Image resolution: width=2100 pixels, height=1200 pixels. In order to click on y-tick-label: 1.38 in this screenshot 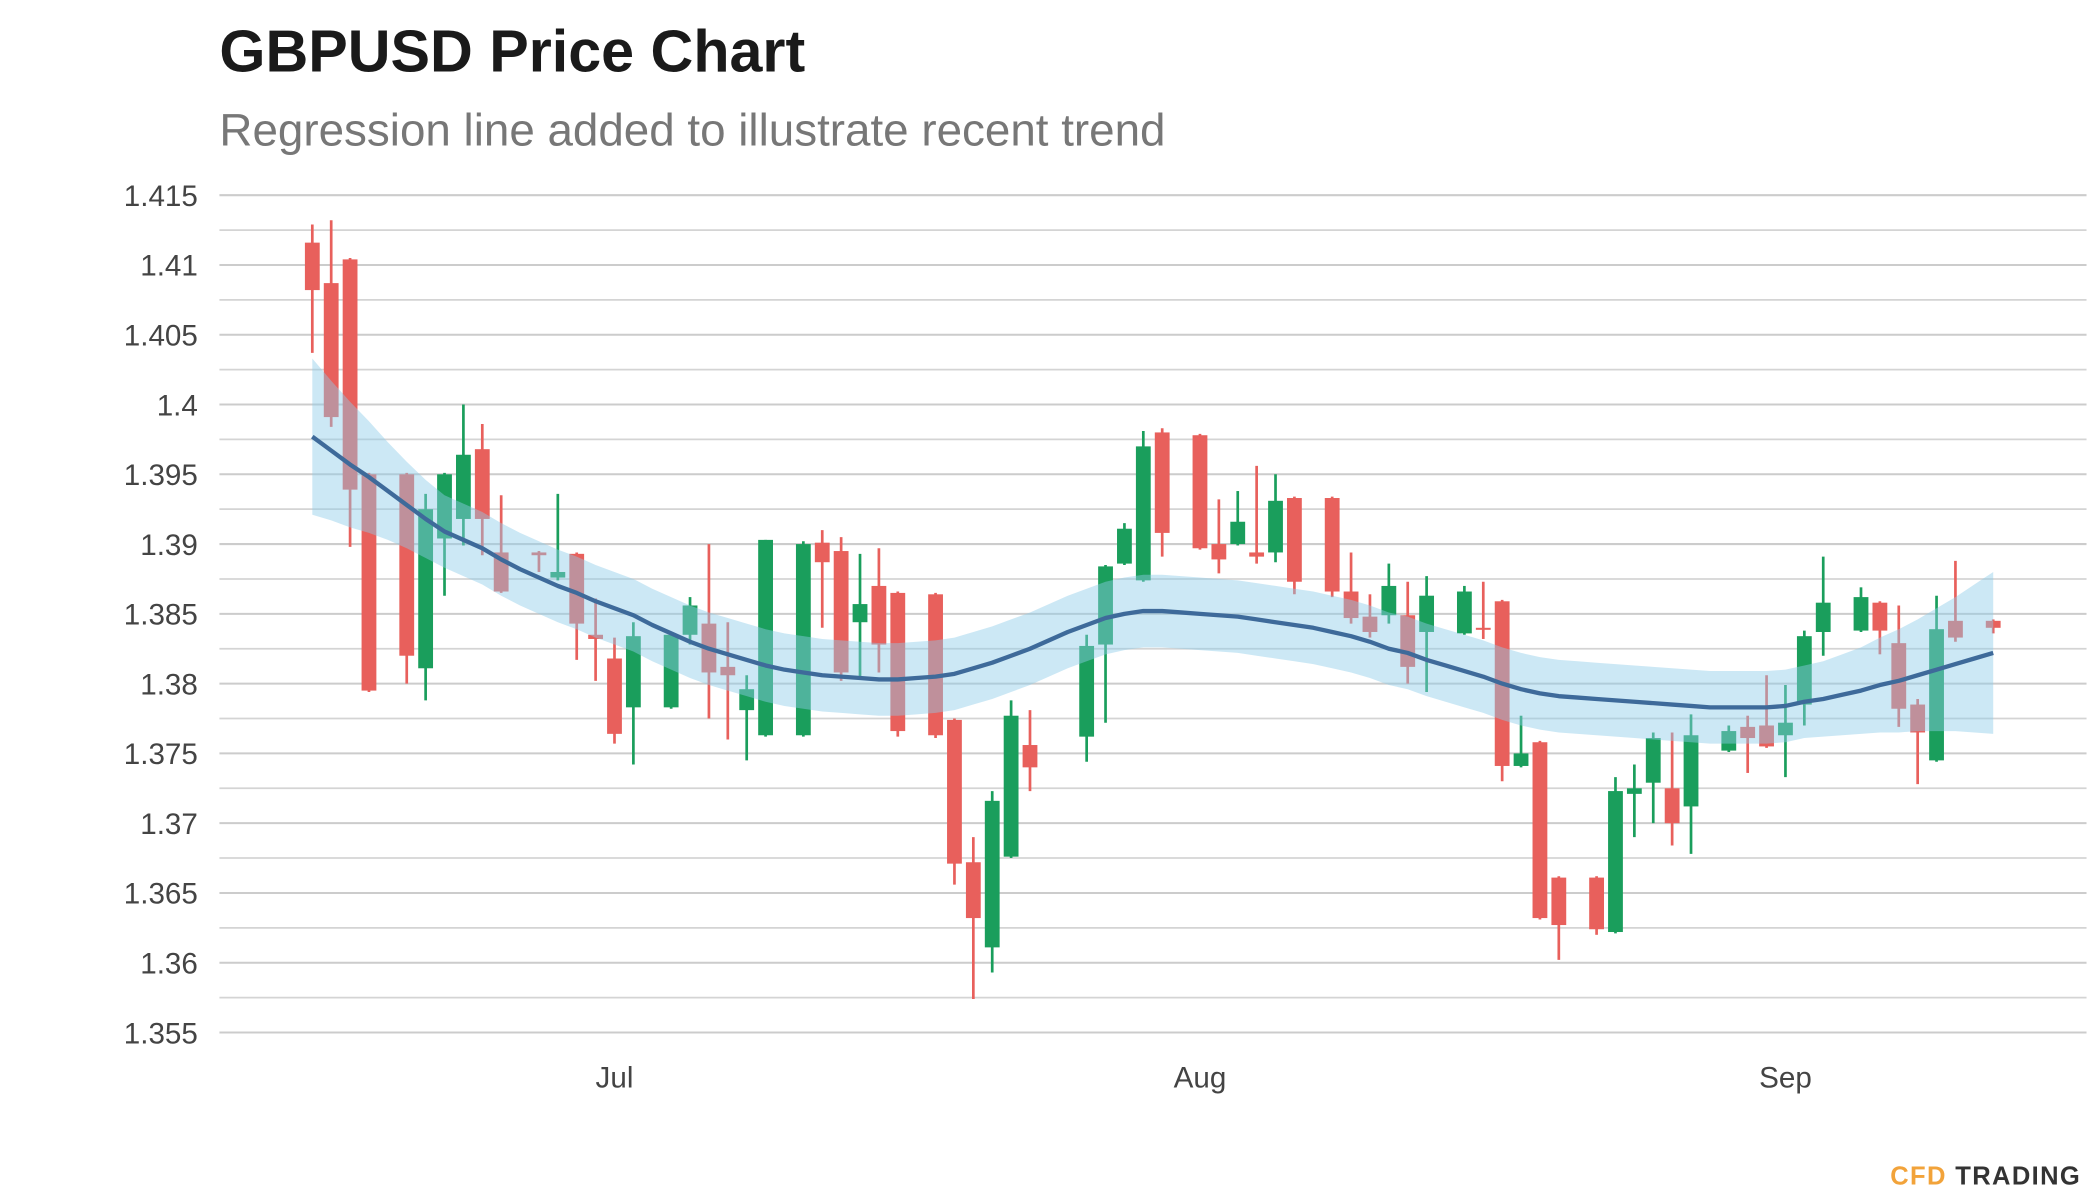, I will do `click(169, 684)`.